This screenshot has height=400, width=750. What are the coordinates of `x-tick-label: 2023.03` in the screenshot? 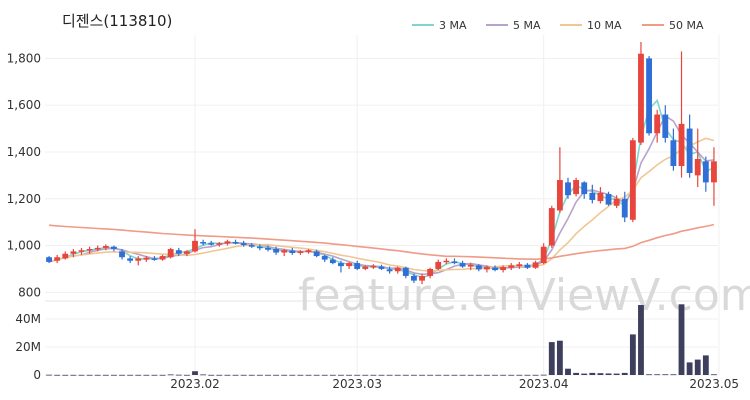 It's located at (357, 384).